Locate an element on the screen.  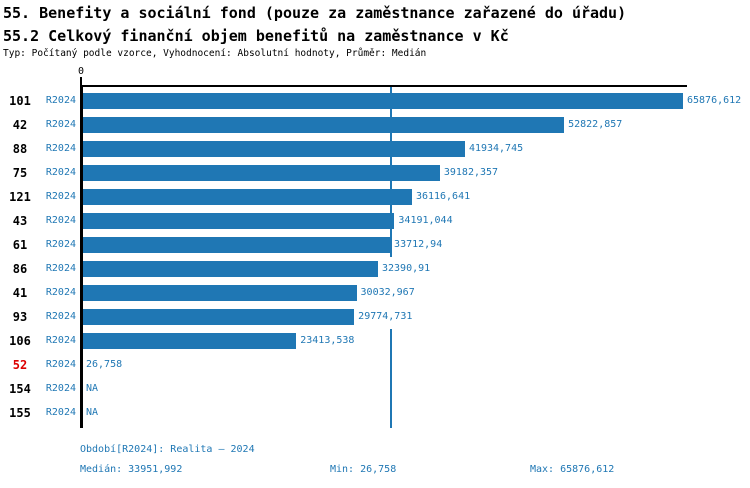
chart-row: 93 R2024 29774,731 is located at coordinates (375, 317).